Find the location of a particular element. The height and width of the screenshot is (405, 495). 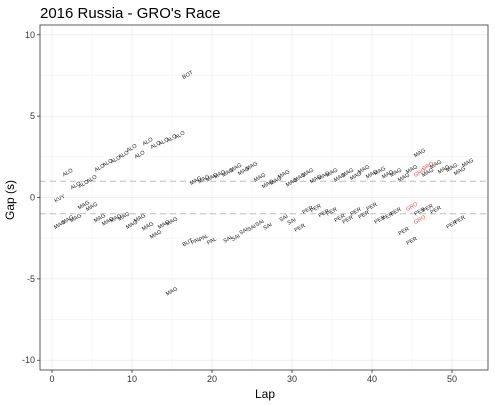

y-tick-label: 5 is located at coordinates (32, 116).